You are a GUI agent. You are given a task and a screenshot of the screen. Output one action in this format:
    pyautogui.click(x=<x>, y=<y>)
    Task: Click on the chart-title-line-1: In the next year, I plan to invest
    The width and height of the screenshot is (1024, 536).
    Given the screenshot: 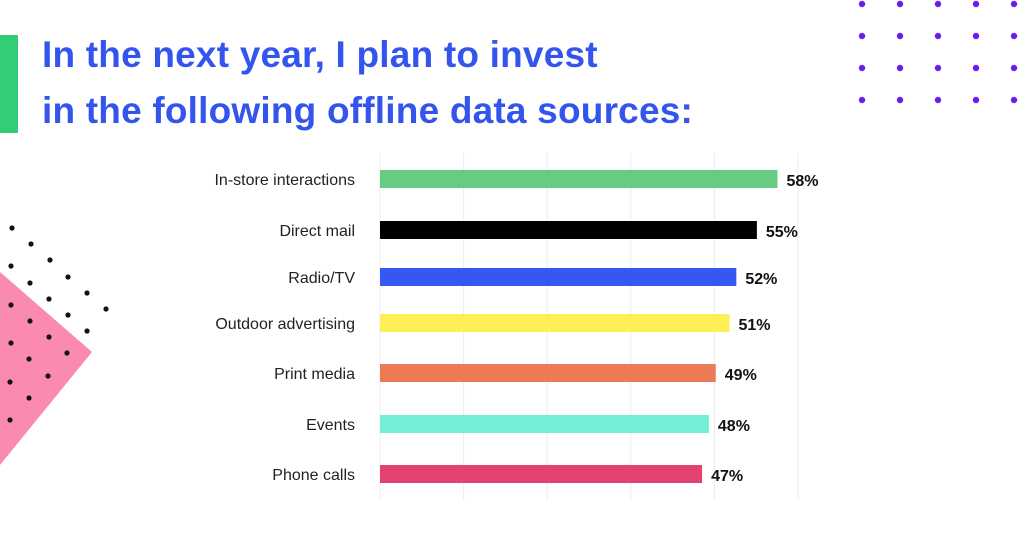 What is the action you would take?
    pyautogui.click(x=320, y=54)
    